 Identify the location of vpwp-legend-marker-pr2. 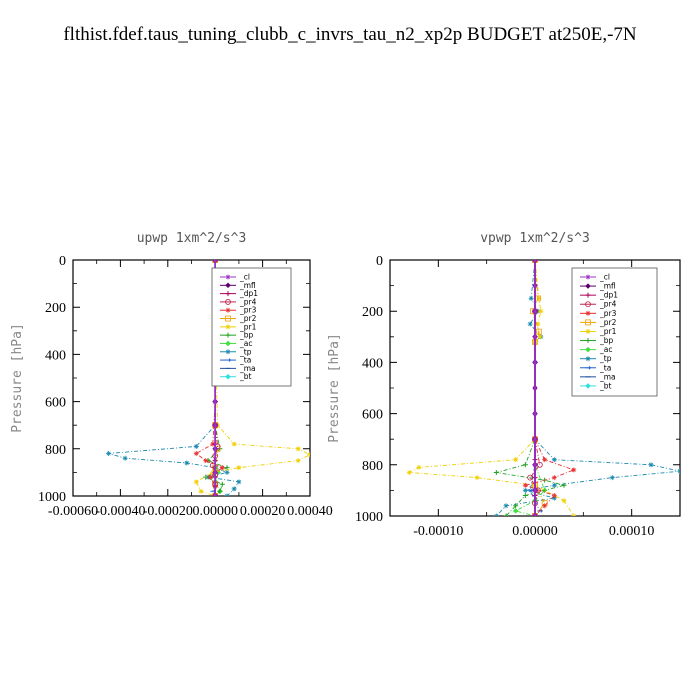
(588, 322).